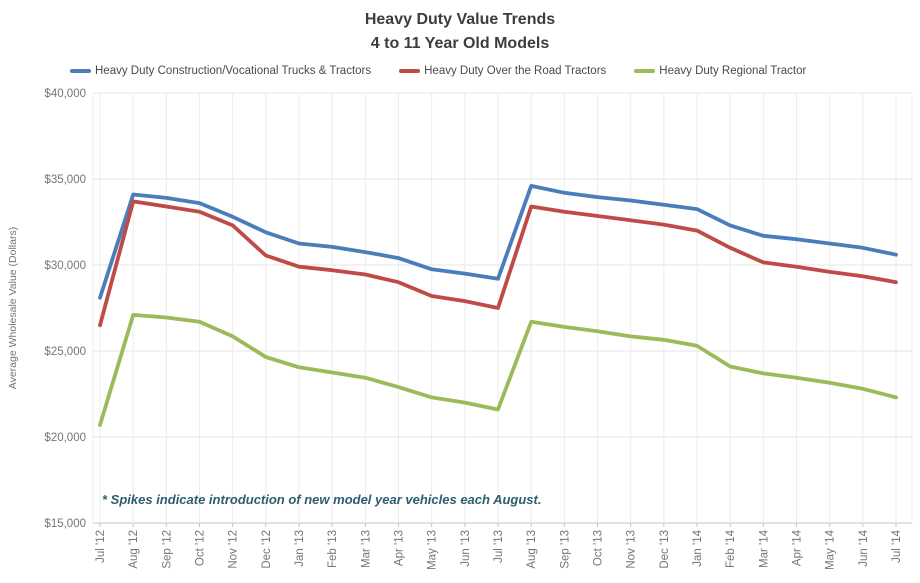 This screenshot has height=583, width=920. I want to click on x-axis-tick-label: Nov '12, so click(234, 549).